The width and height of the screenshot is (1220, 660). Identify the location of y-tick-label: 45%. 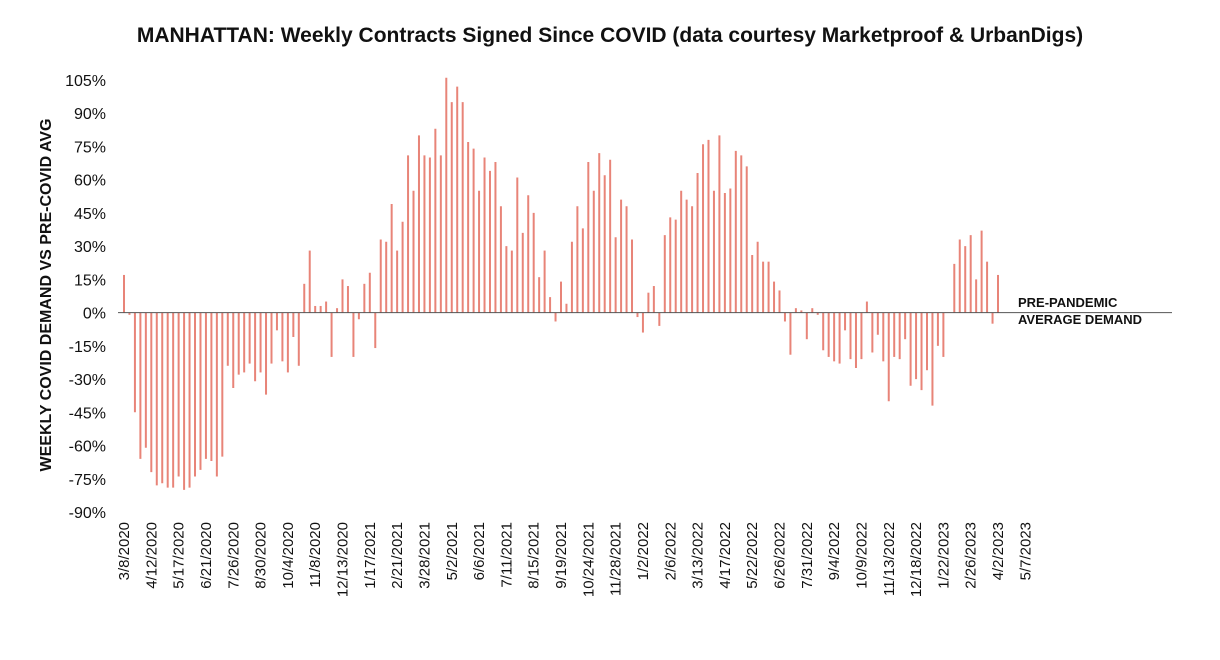
(90, 214).